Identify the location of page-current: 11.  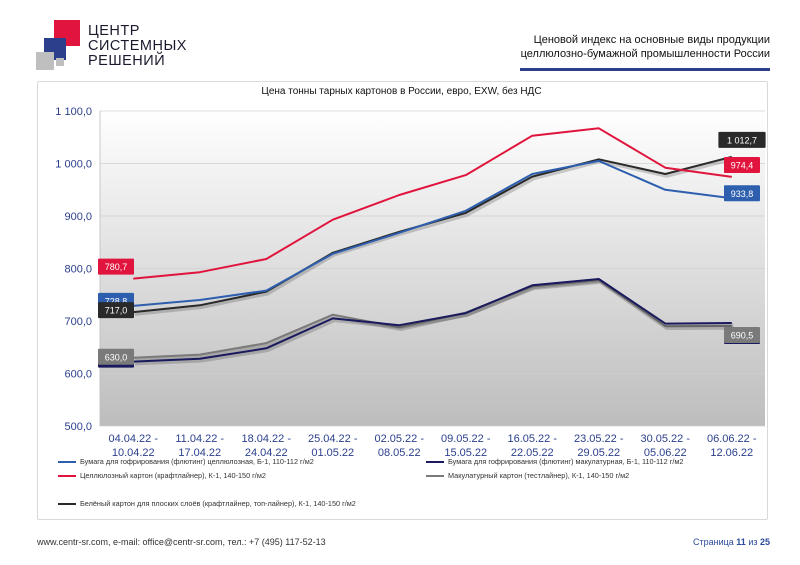
(741, 542).